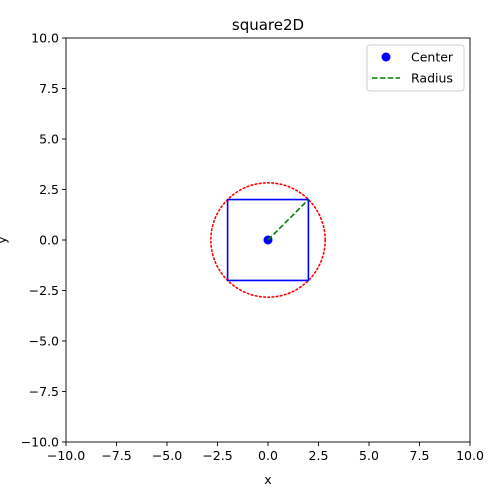 The image size is (500, 500). What do you see at coordinates (66, 455) in the screenshot?
I see `x-tick-label: −10.0` at bounding box center [66, 455].